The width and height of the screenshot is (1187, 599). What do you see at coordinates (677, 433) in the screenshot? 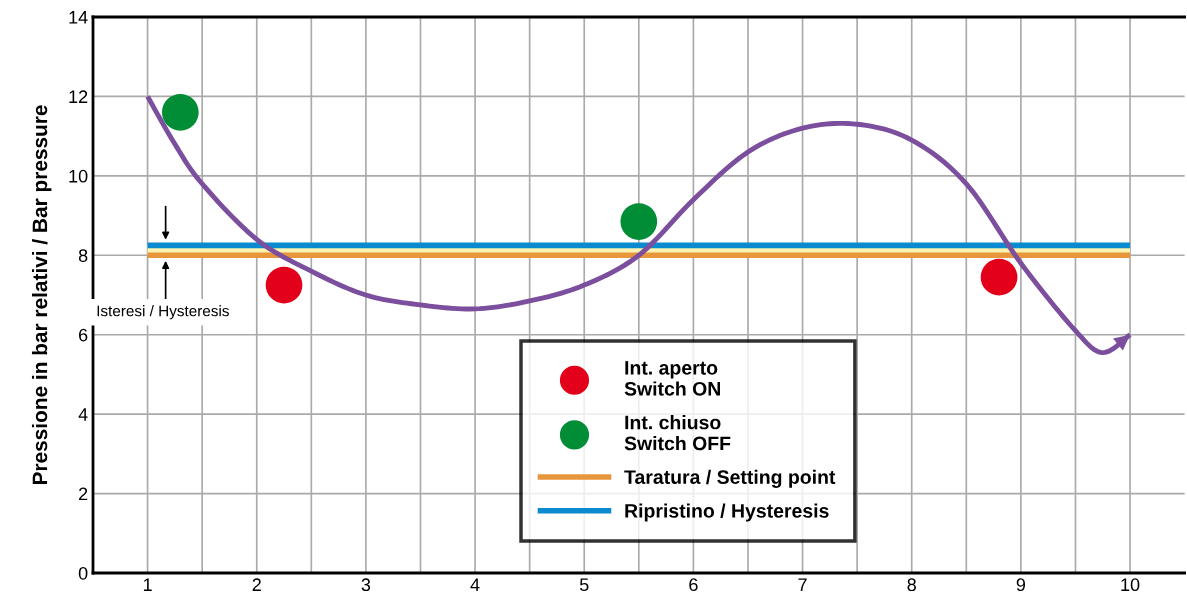
I see `legend-label: Int. chiuso Switch OFF` at bounding box center [677, 433].